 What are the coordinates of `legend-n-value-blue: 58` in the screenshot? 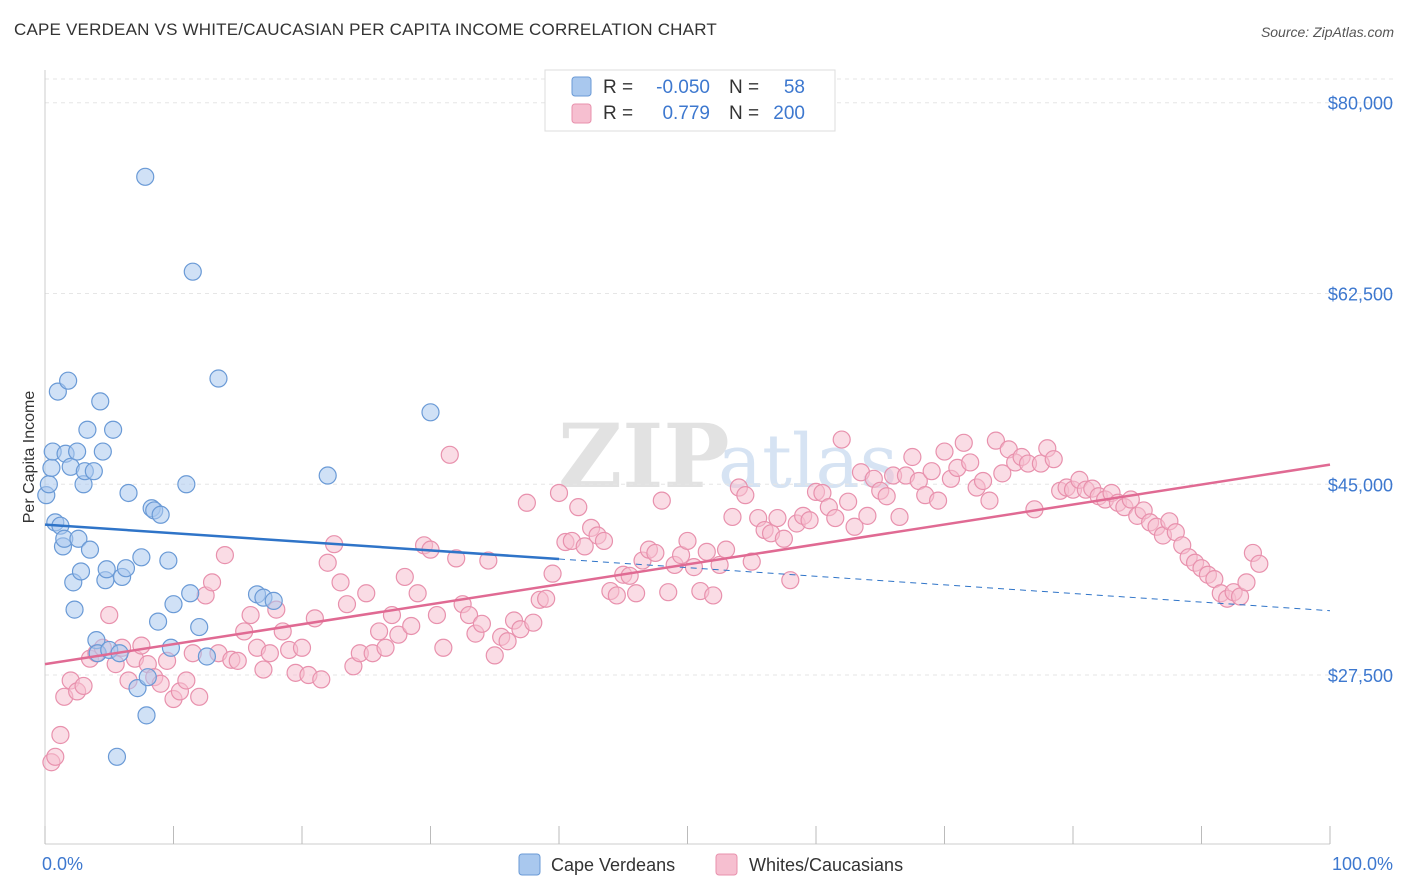 It's located at (794, 87).